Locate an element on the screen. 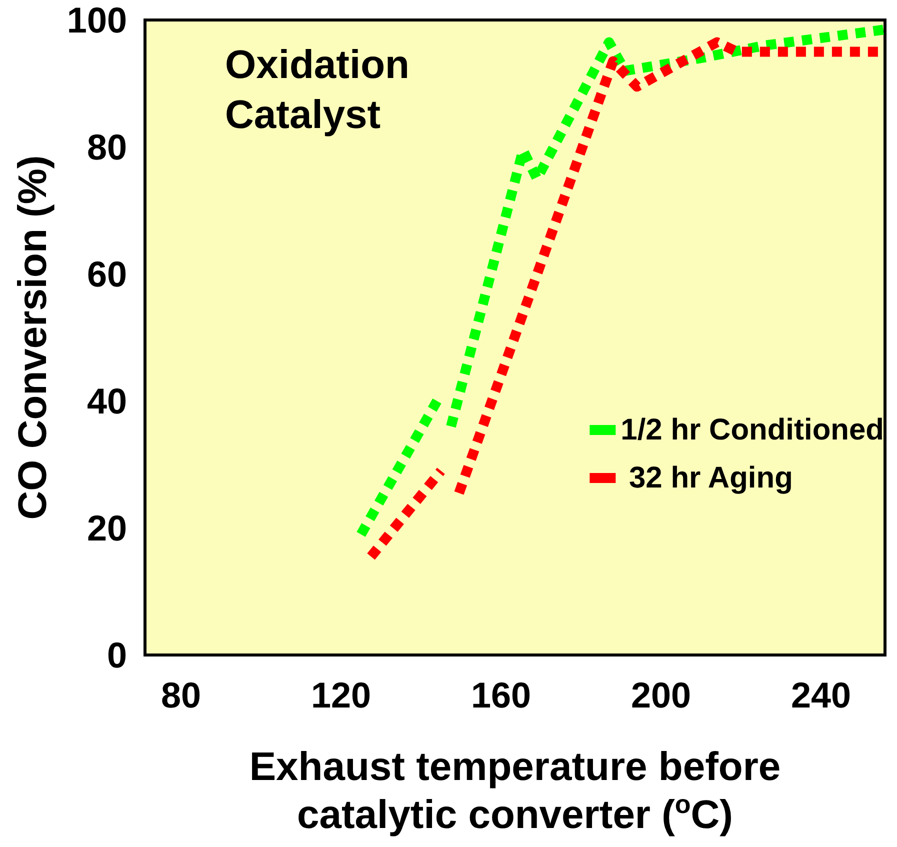  x-tick-label: 200 is located at coordinates (661, 695).